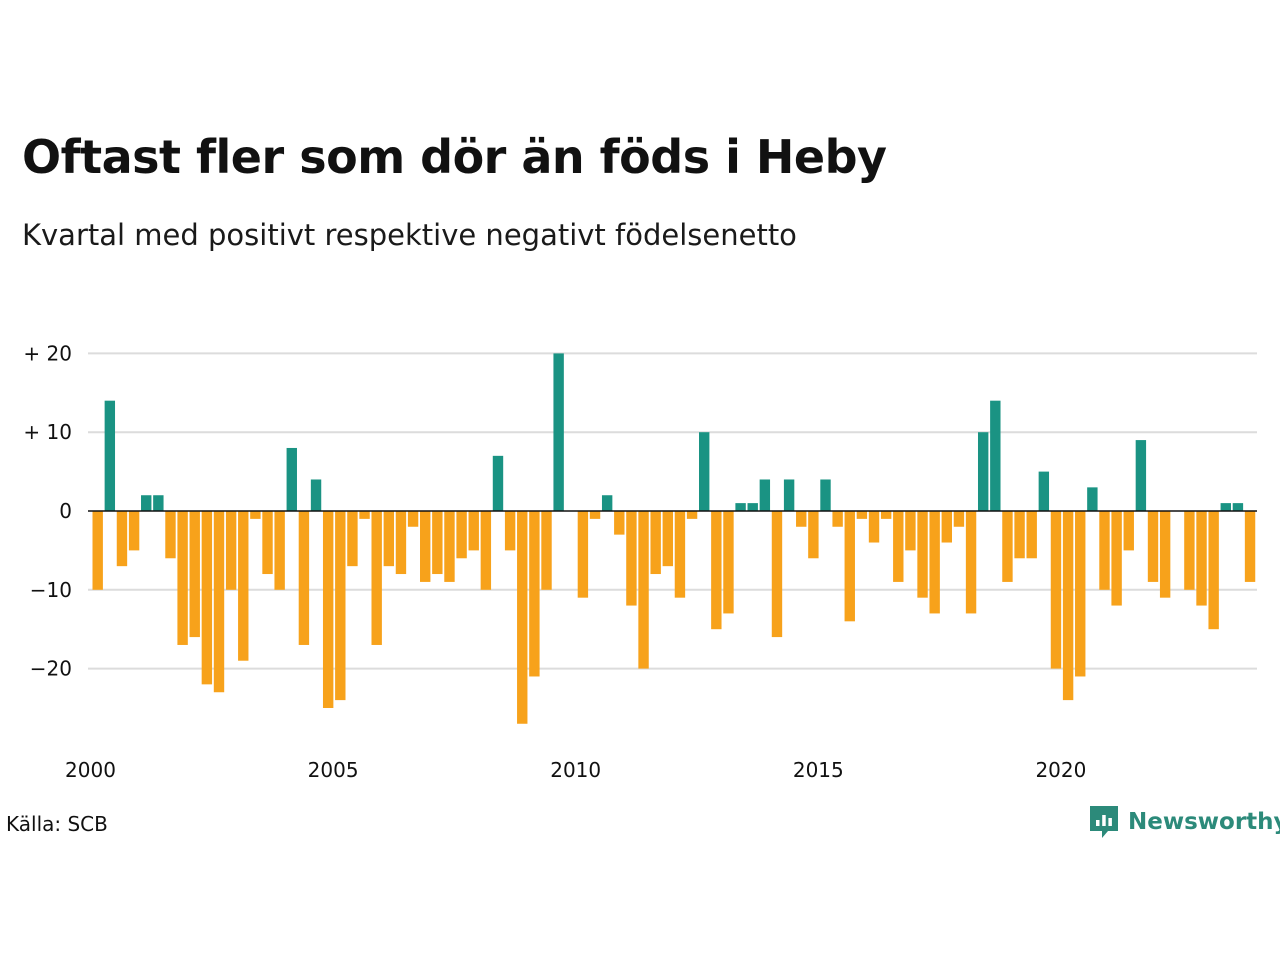  I want to click on newsworthy-logo-icon, so click(1104, 822).